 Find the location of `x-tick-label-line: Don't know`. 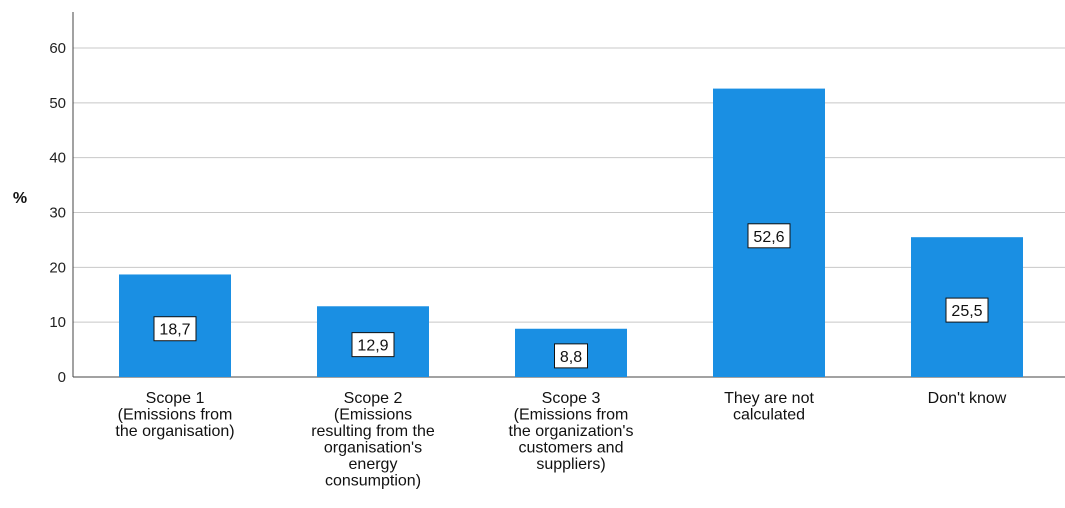

x-tick-label-line: Don't know is located at coordinates (967, 398).